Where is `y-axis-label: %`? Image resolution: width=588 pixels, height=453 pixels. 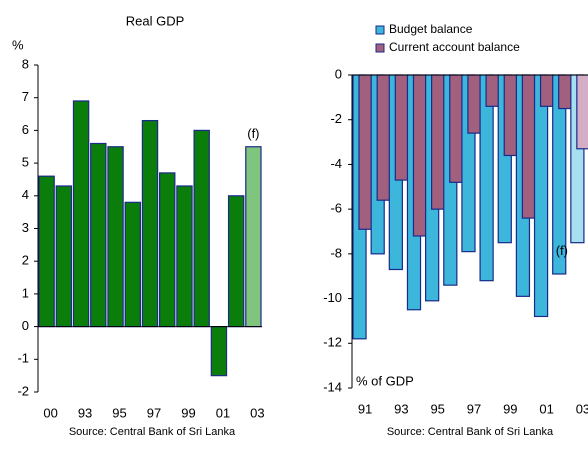
y-axis-label: % is located at coordinates (18, 44).